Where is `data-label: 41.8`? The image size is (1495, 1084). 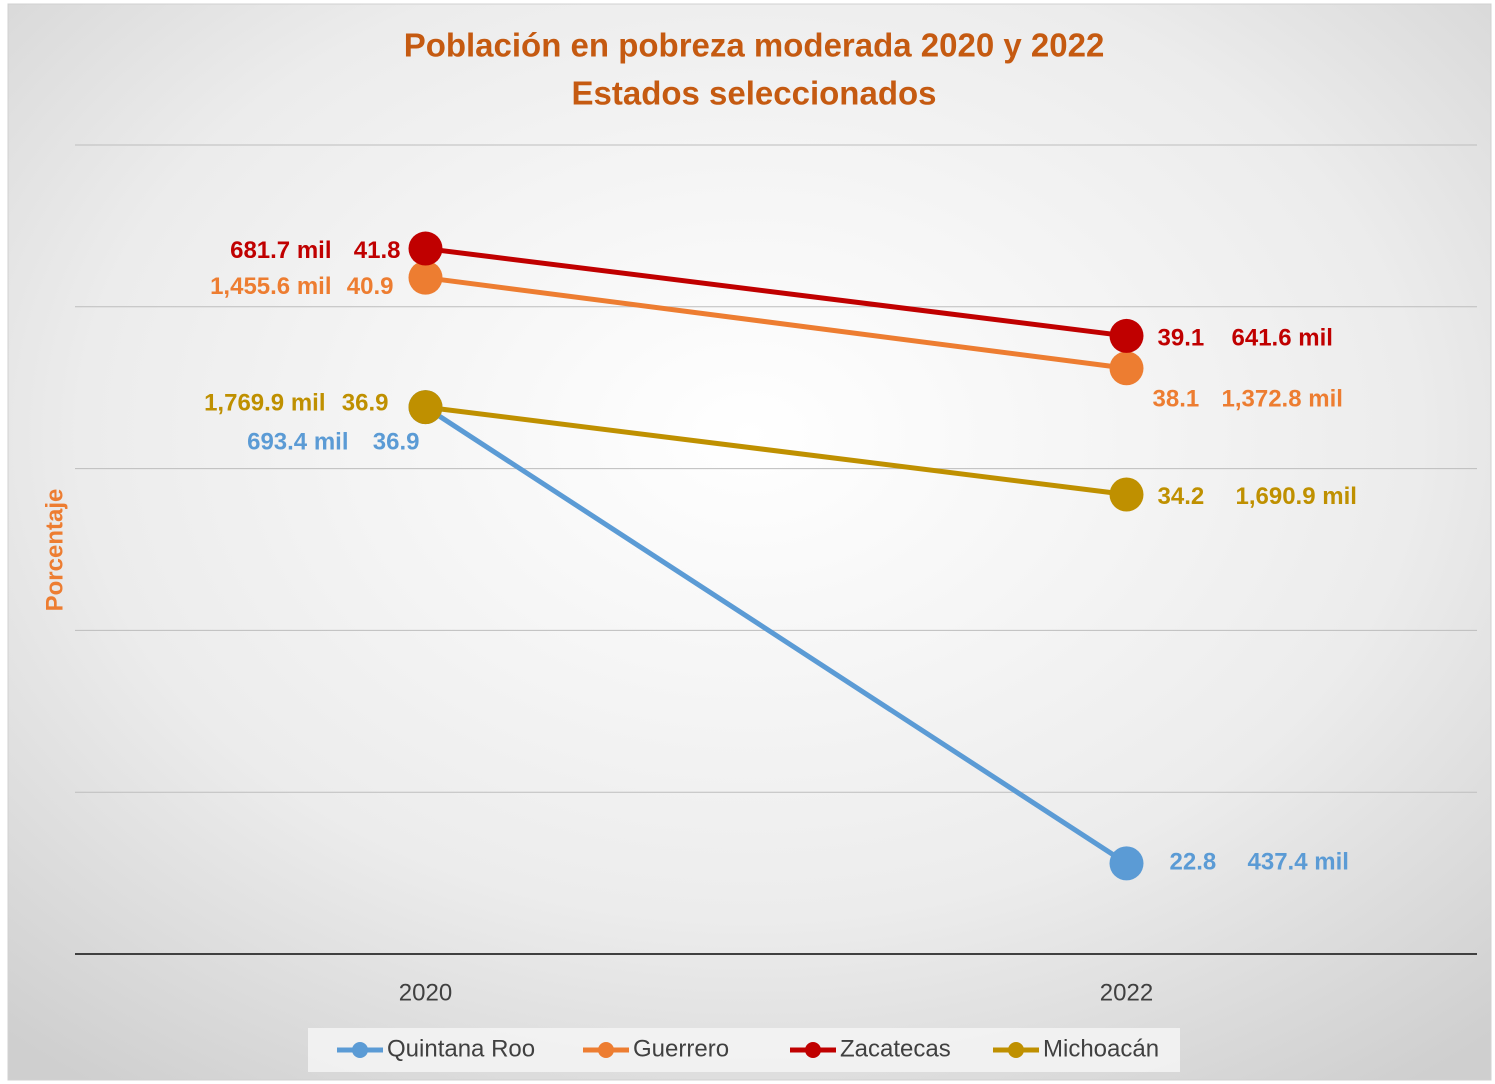
data-label: 41.8 is located at coordinates (377, 250).